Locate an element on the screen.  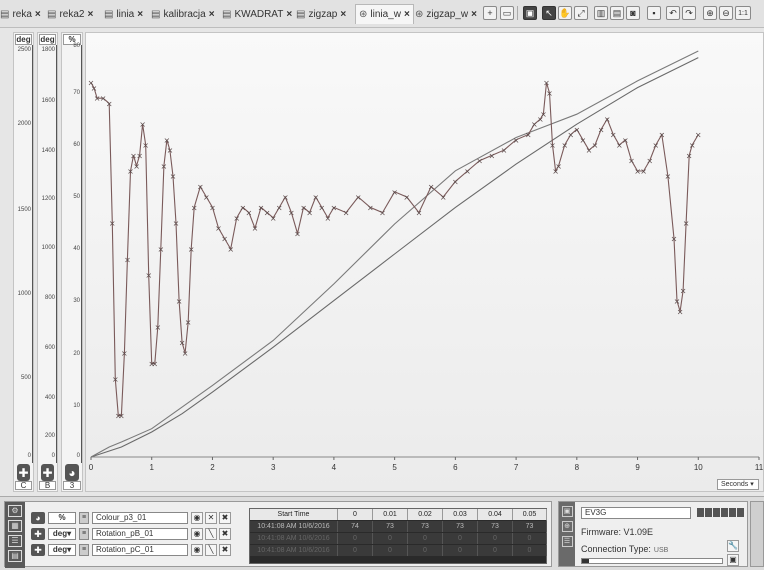
brick-name-field: EV3G is located at coordinates (636, 513).